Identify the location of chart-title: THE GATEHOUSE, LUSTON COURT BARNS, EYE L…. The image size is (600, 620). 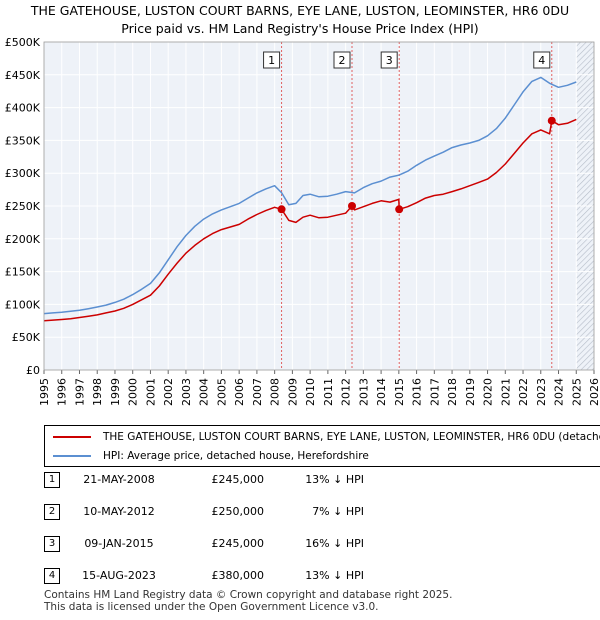
(300, 10).